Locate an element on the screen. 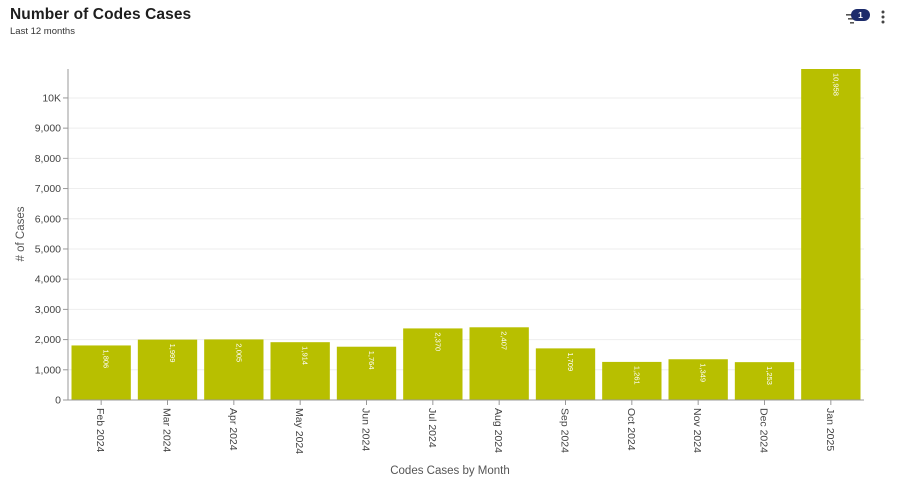  filter-button: 1 is located at coordinates (858, 19).